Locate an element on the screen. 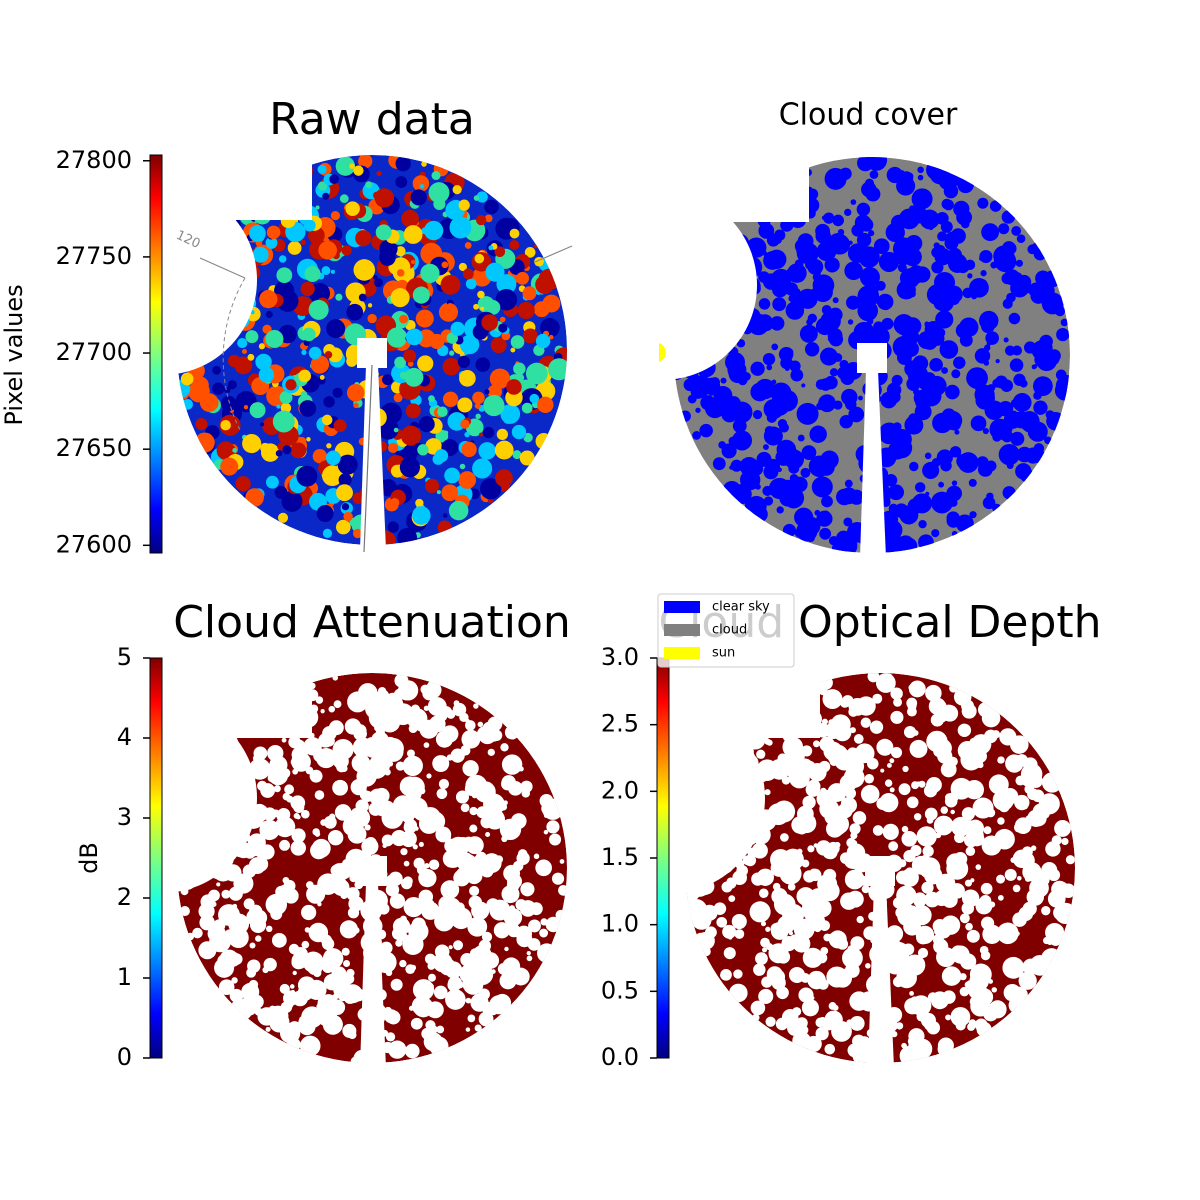  colorbar-tick-label: 27650 is located at coordinates (94, 448).